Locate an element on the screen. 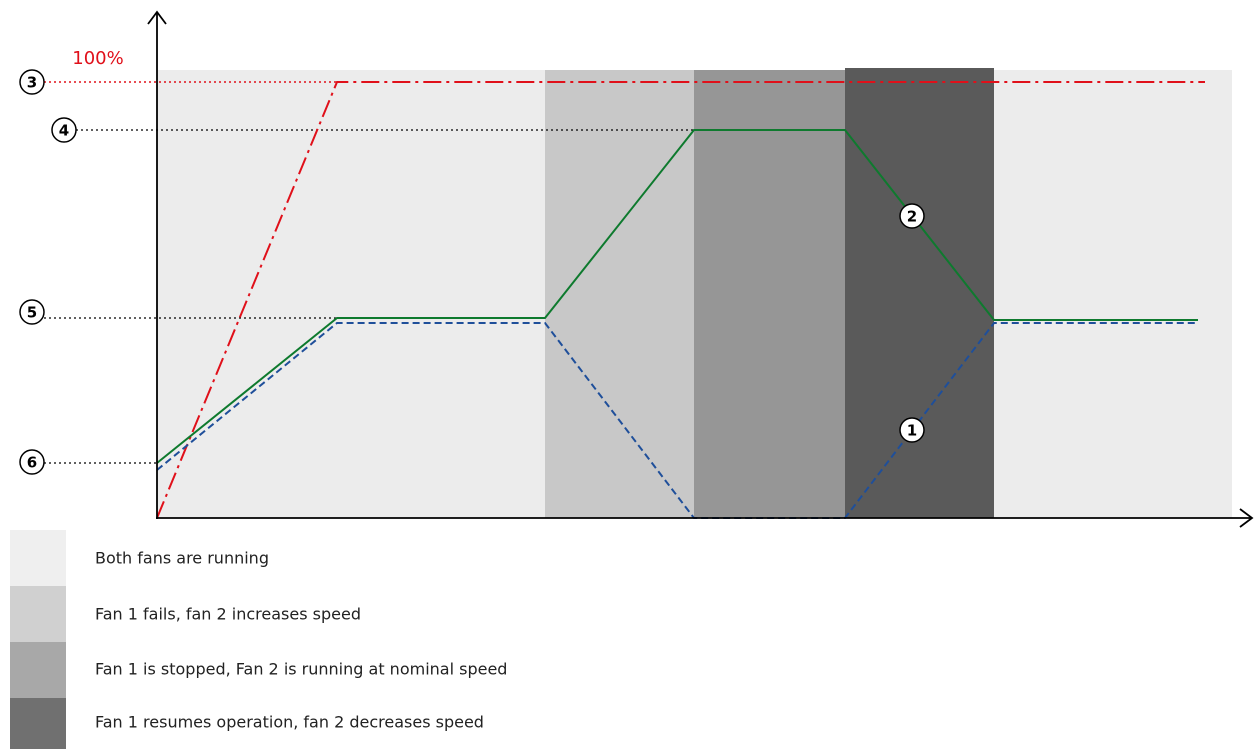  callout: 6 is located at coordinates (32, 463).